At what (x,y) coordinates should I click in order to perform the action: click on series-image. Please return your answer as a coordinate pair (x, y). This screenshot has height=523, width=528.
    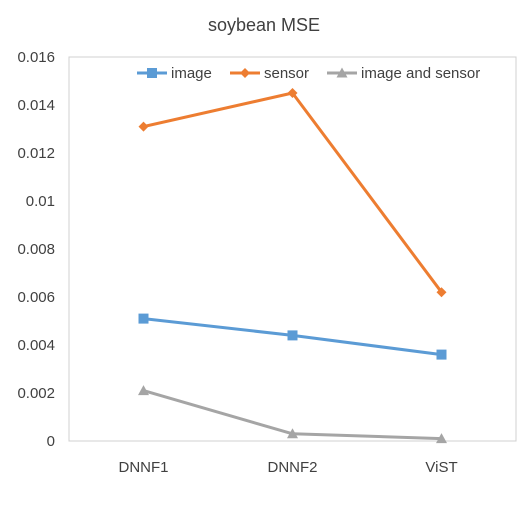
    Looking at the image, I should click on (292, 336).